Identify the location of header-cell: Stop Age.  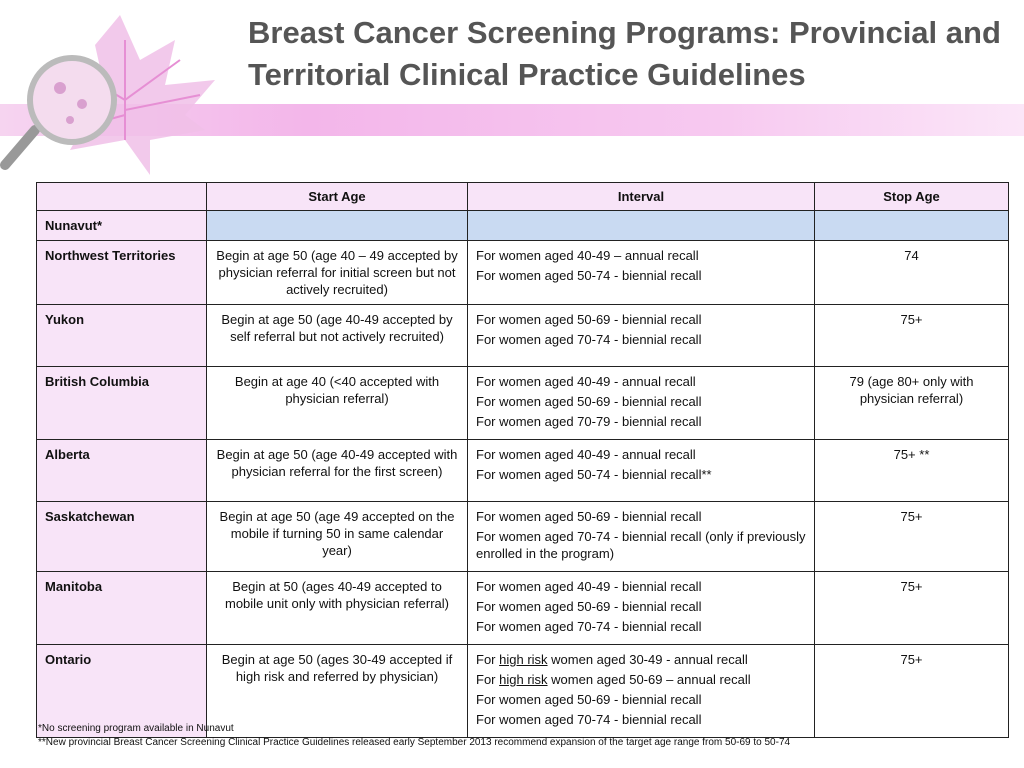
(911, 196).